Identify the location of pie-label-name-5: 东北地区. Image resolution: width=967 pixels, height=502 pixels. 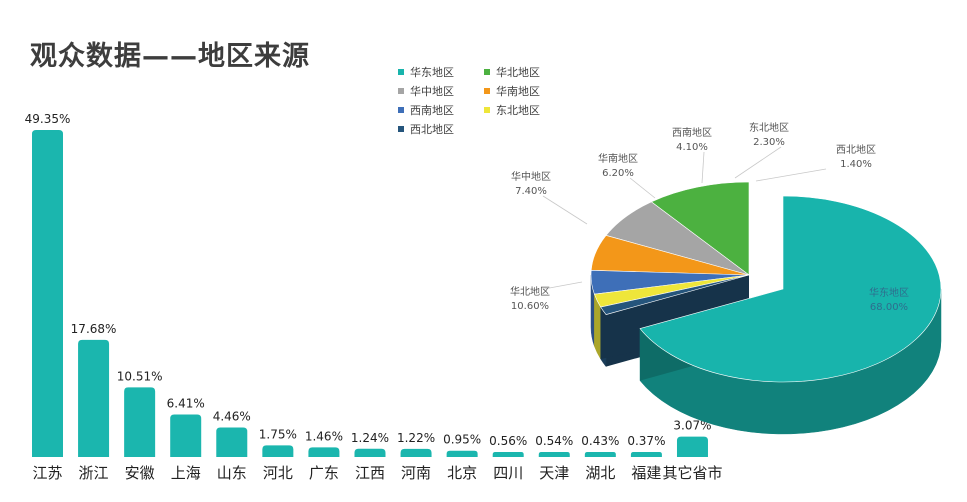
(769, 127).